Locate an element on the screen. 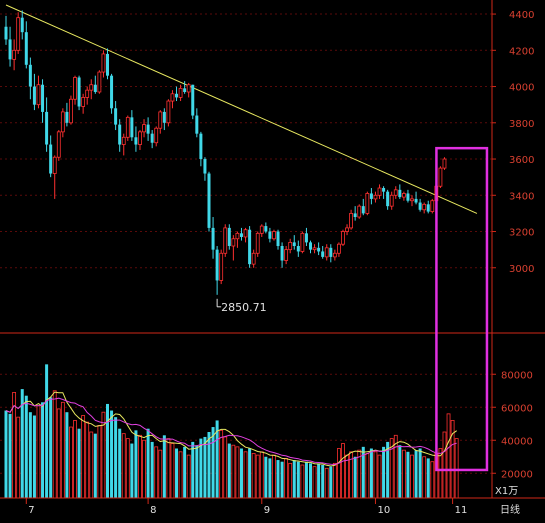  volume-ma-long-line is located at coordinates (231, 431).